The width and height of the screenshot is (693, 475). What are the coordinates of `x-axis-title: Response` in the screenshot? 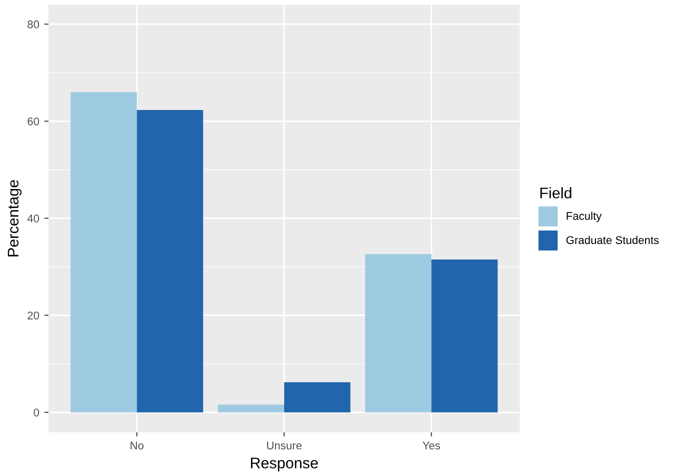 It's located at (284, 465).